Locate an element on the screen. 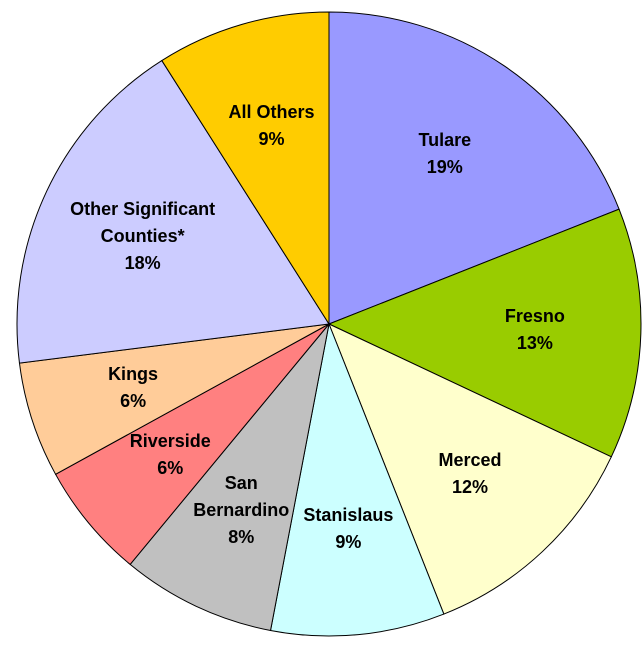 This screenshot has height=651, width=642. slice-label-box: Merced 12% is located at coordinates (470, 474).